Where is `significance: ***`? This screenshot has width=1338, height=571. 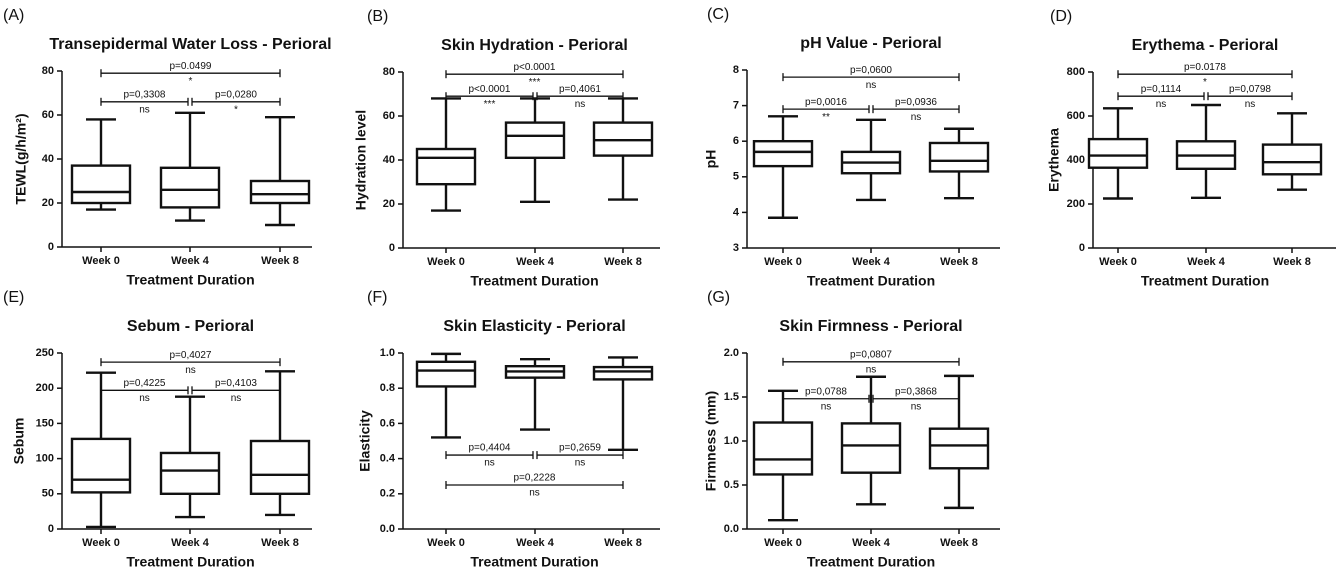 significance: *** is located at coordinates (490, 104).